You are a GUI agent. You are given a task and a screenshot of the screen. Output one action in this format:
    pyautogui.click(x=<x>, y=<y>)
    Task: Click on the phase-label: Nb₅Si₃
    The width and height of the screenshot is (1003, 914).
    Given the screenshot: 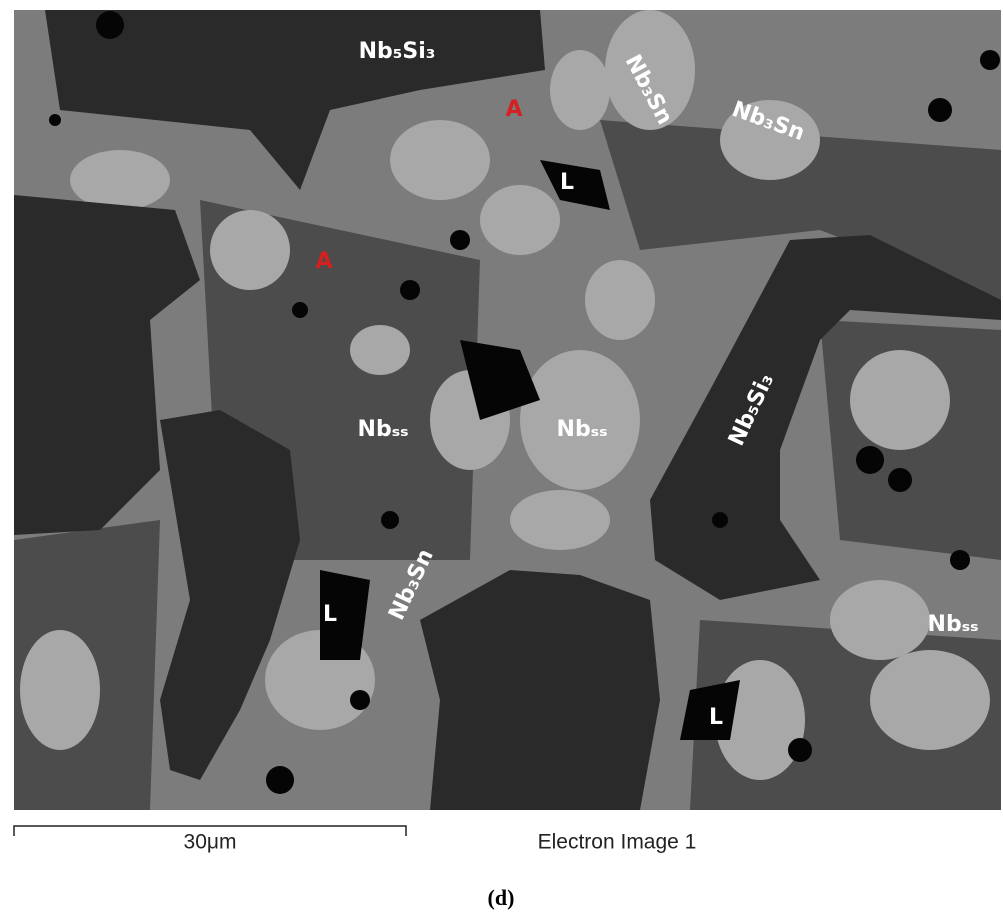 What is the action you would take?
    pyautogui.click(x=397, y=51)
    